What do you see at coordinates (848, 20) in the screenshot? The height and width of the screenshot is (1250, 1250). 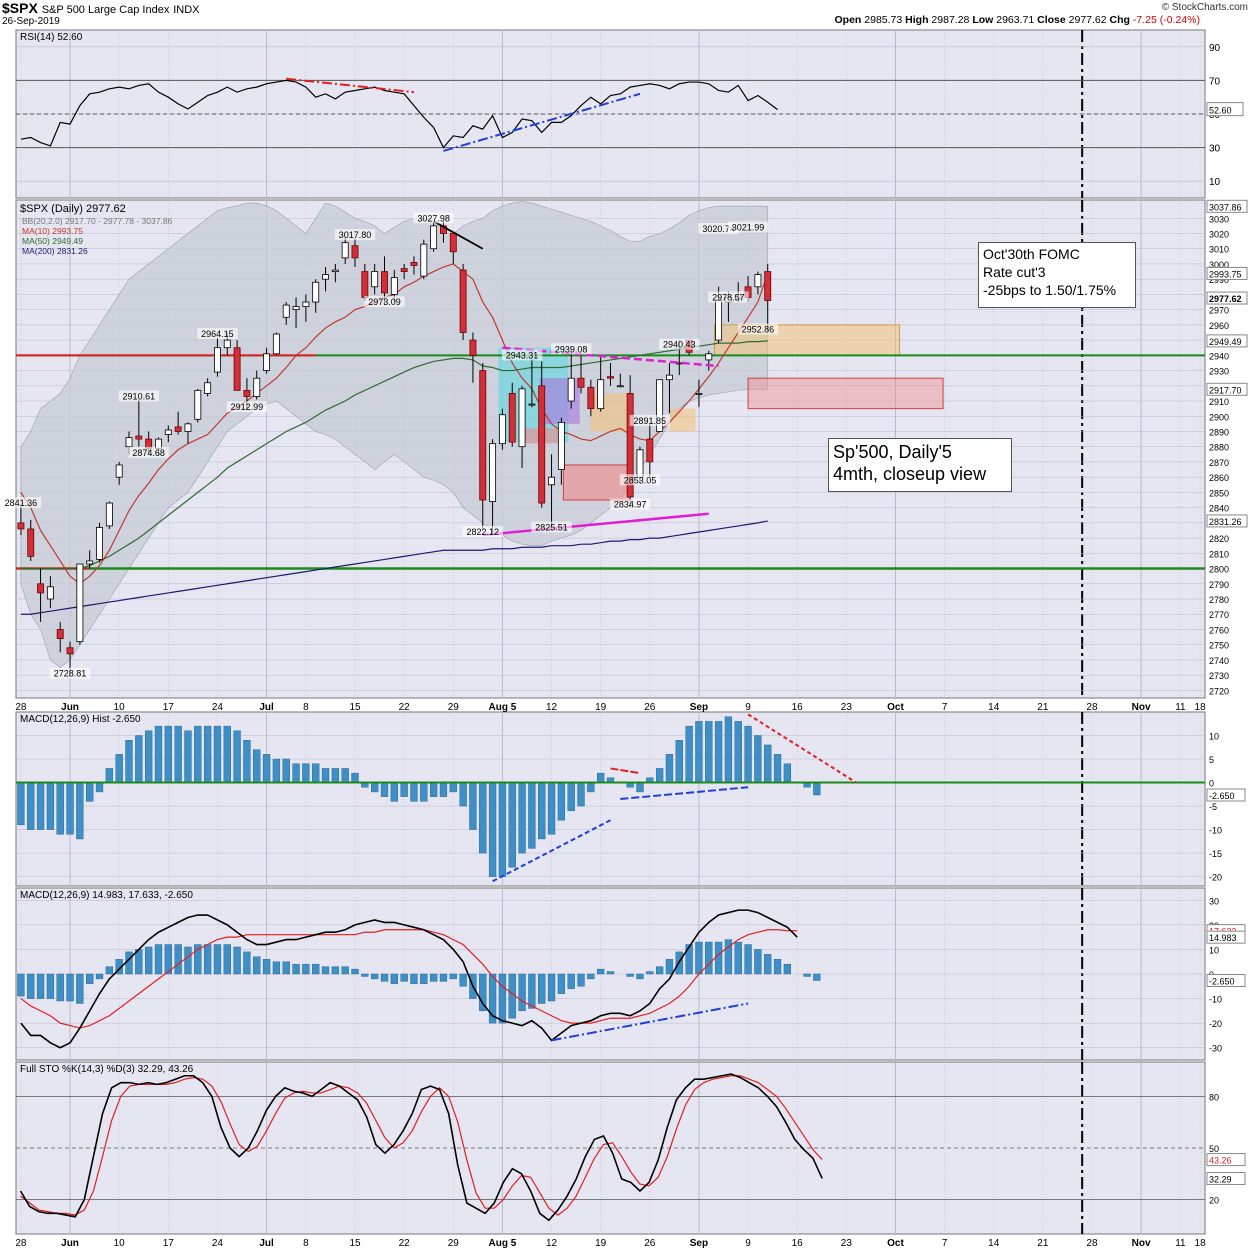 I see `open-label: Open` at bounding box center [848, 20].